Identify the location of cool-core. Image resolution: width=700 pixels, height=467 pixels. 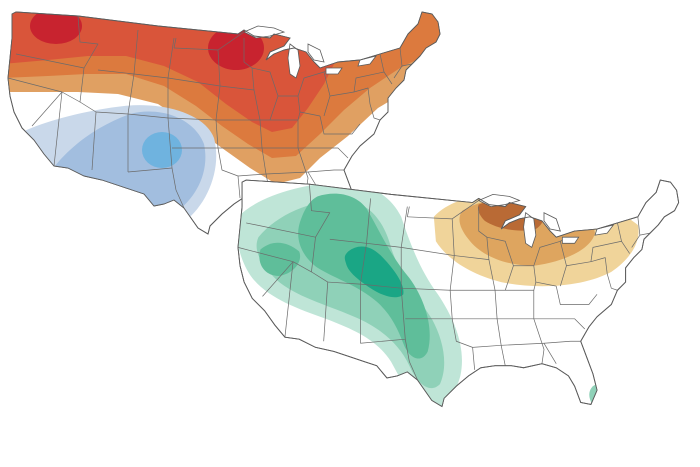
(162, 150).